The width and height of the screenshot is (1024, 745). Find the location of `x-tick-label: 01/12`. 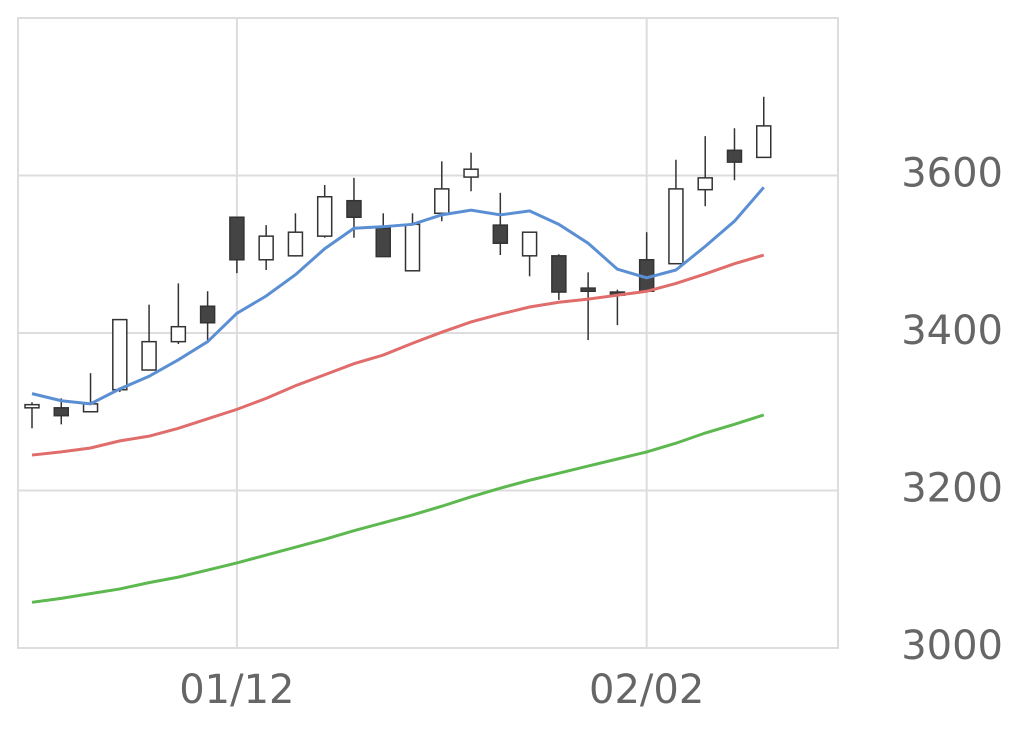

x-tick-label: 01/12 is located at coordinates (236, 690).